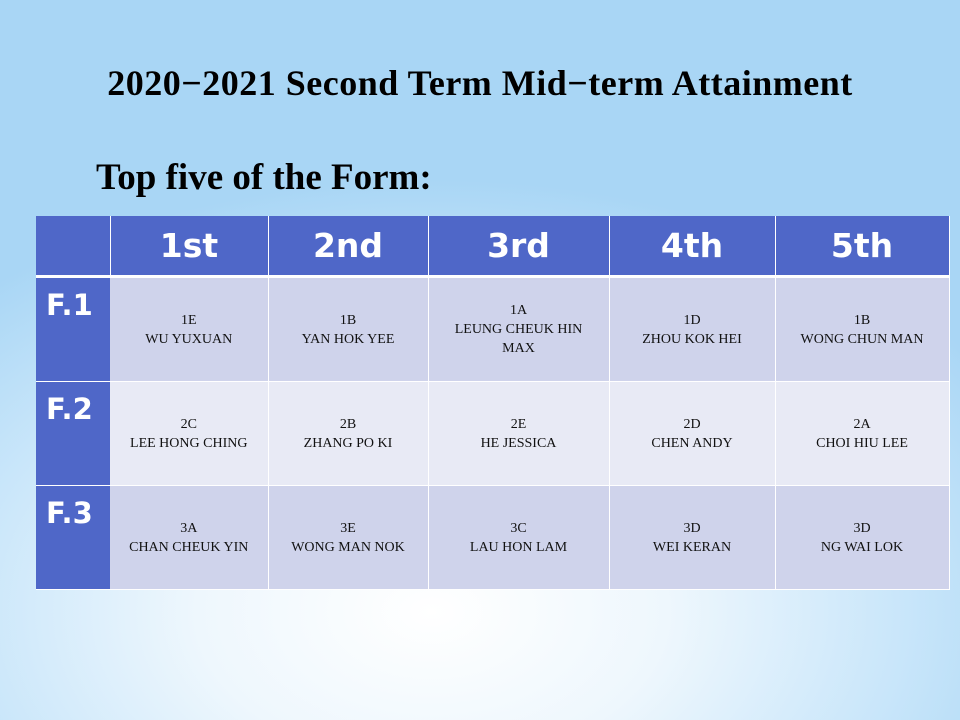 The image size is (960, 720). What do you see at coordinates (189, 537) in the screenshot?
I see `student-cell: 3A CHAN CHEUK YIN` at bounding box center [189, 537].